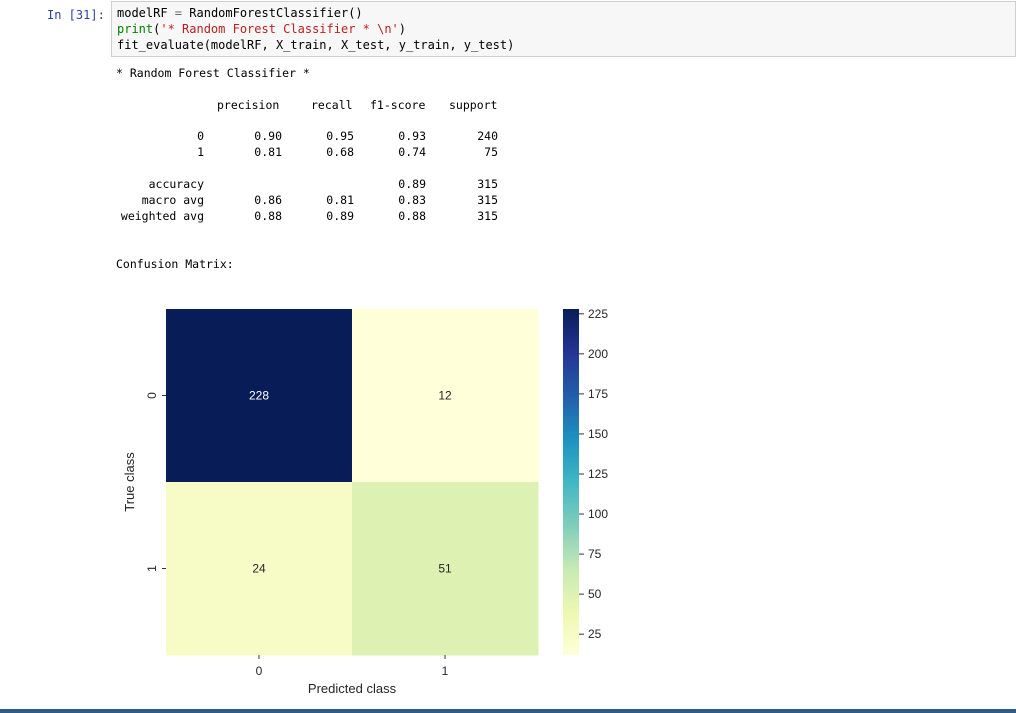  I want to click on report-cell-recall: 0.68, so click(340, 152).